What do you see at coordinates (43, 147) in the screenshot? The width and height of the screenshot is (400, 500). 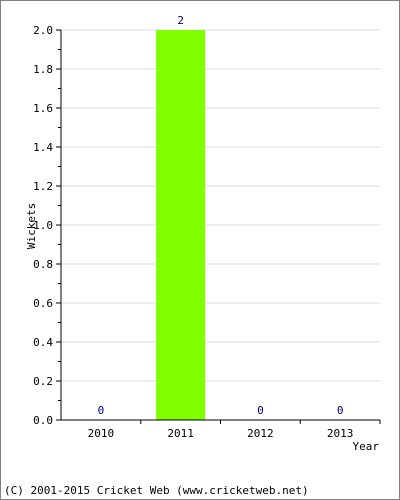 I see `y-tick-label: 1.4` at bounding box center [43, 147].